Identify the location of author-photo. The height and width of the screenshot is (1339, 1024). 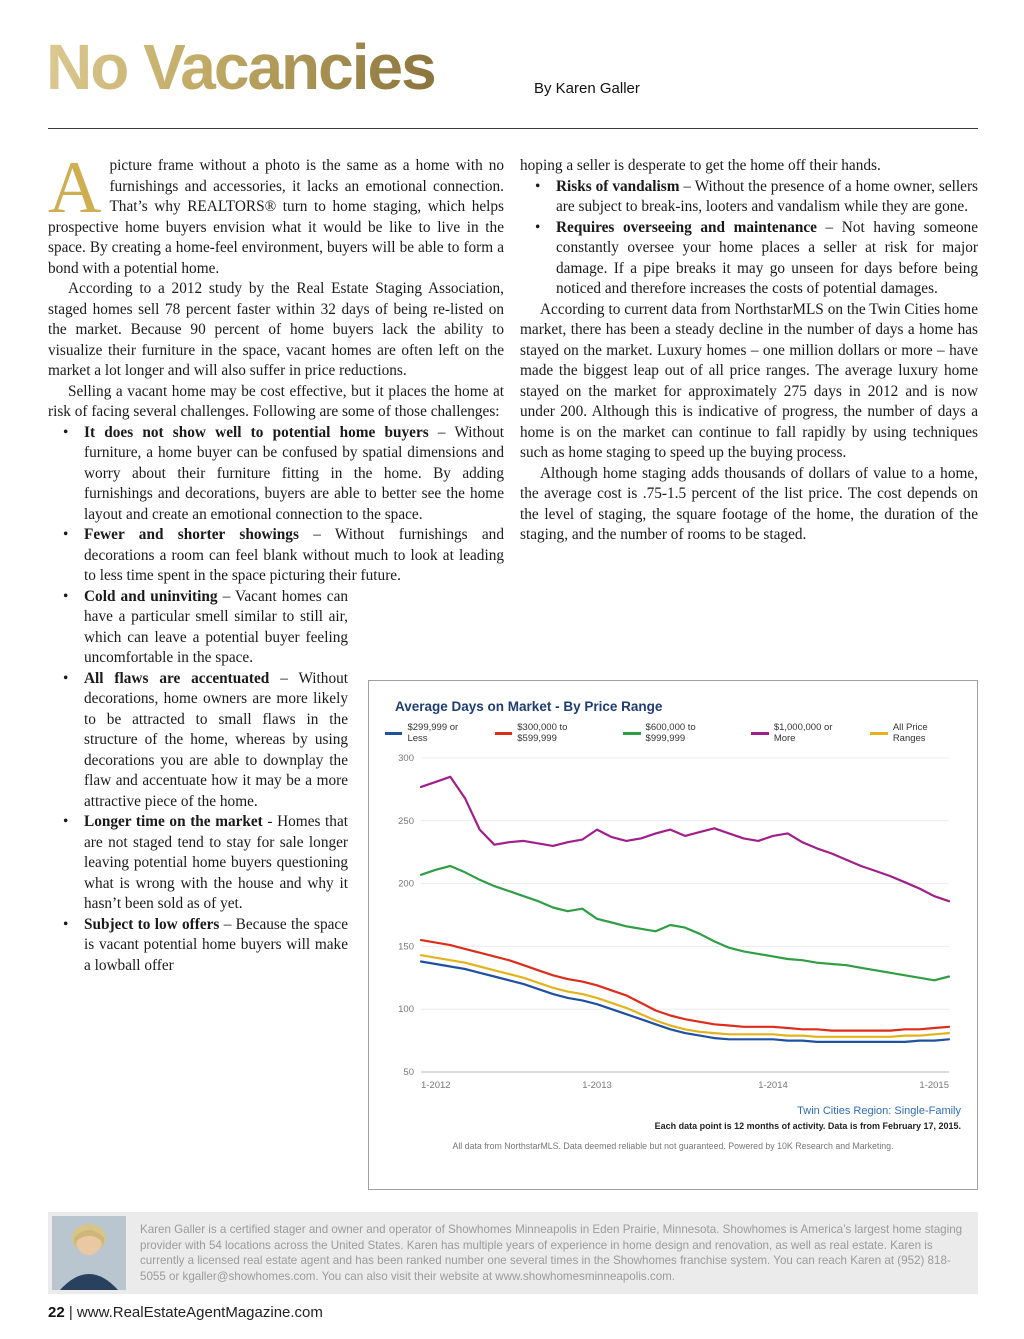
(89, 1253).